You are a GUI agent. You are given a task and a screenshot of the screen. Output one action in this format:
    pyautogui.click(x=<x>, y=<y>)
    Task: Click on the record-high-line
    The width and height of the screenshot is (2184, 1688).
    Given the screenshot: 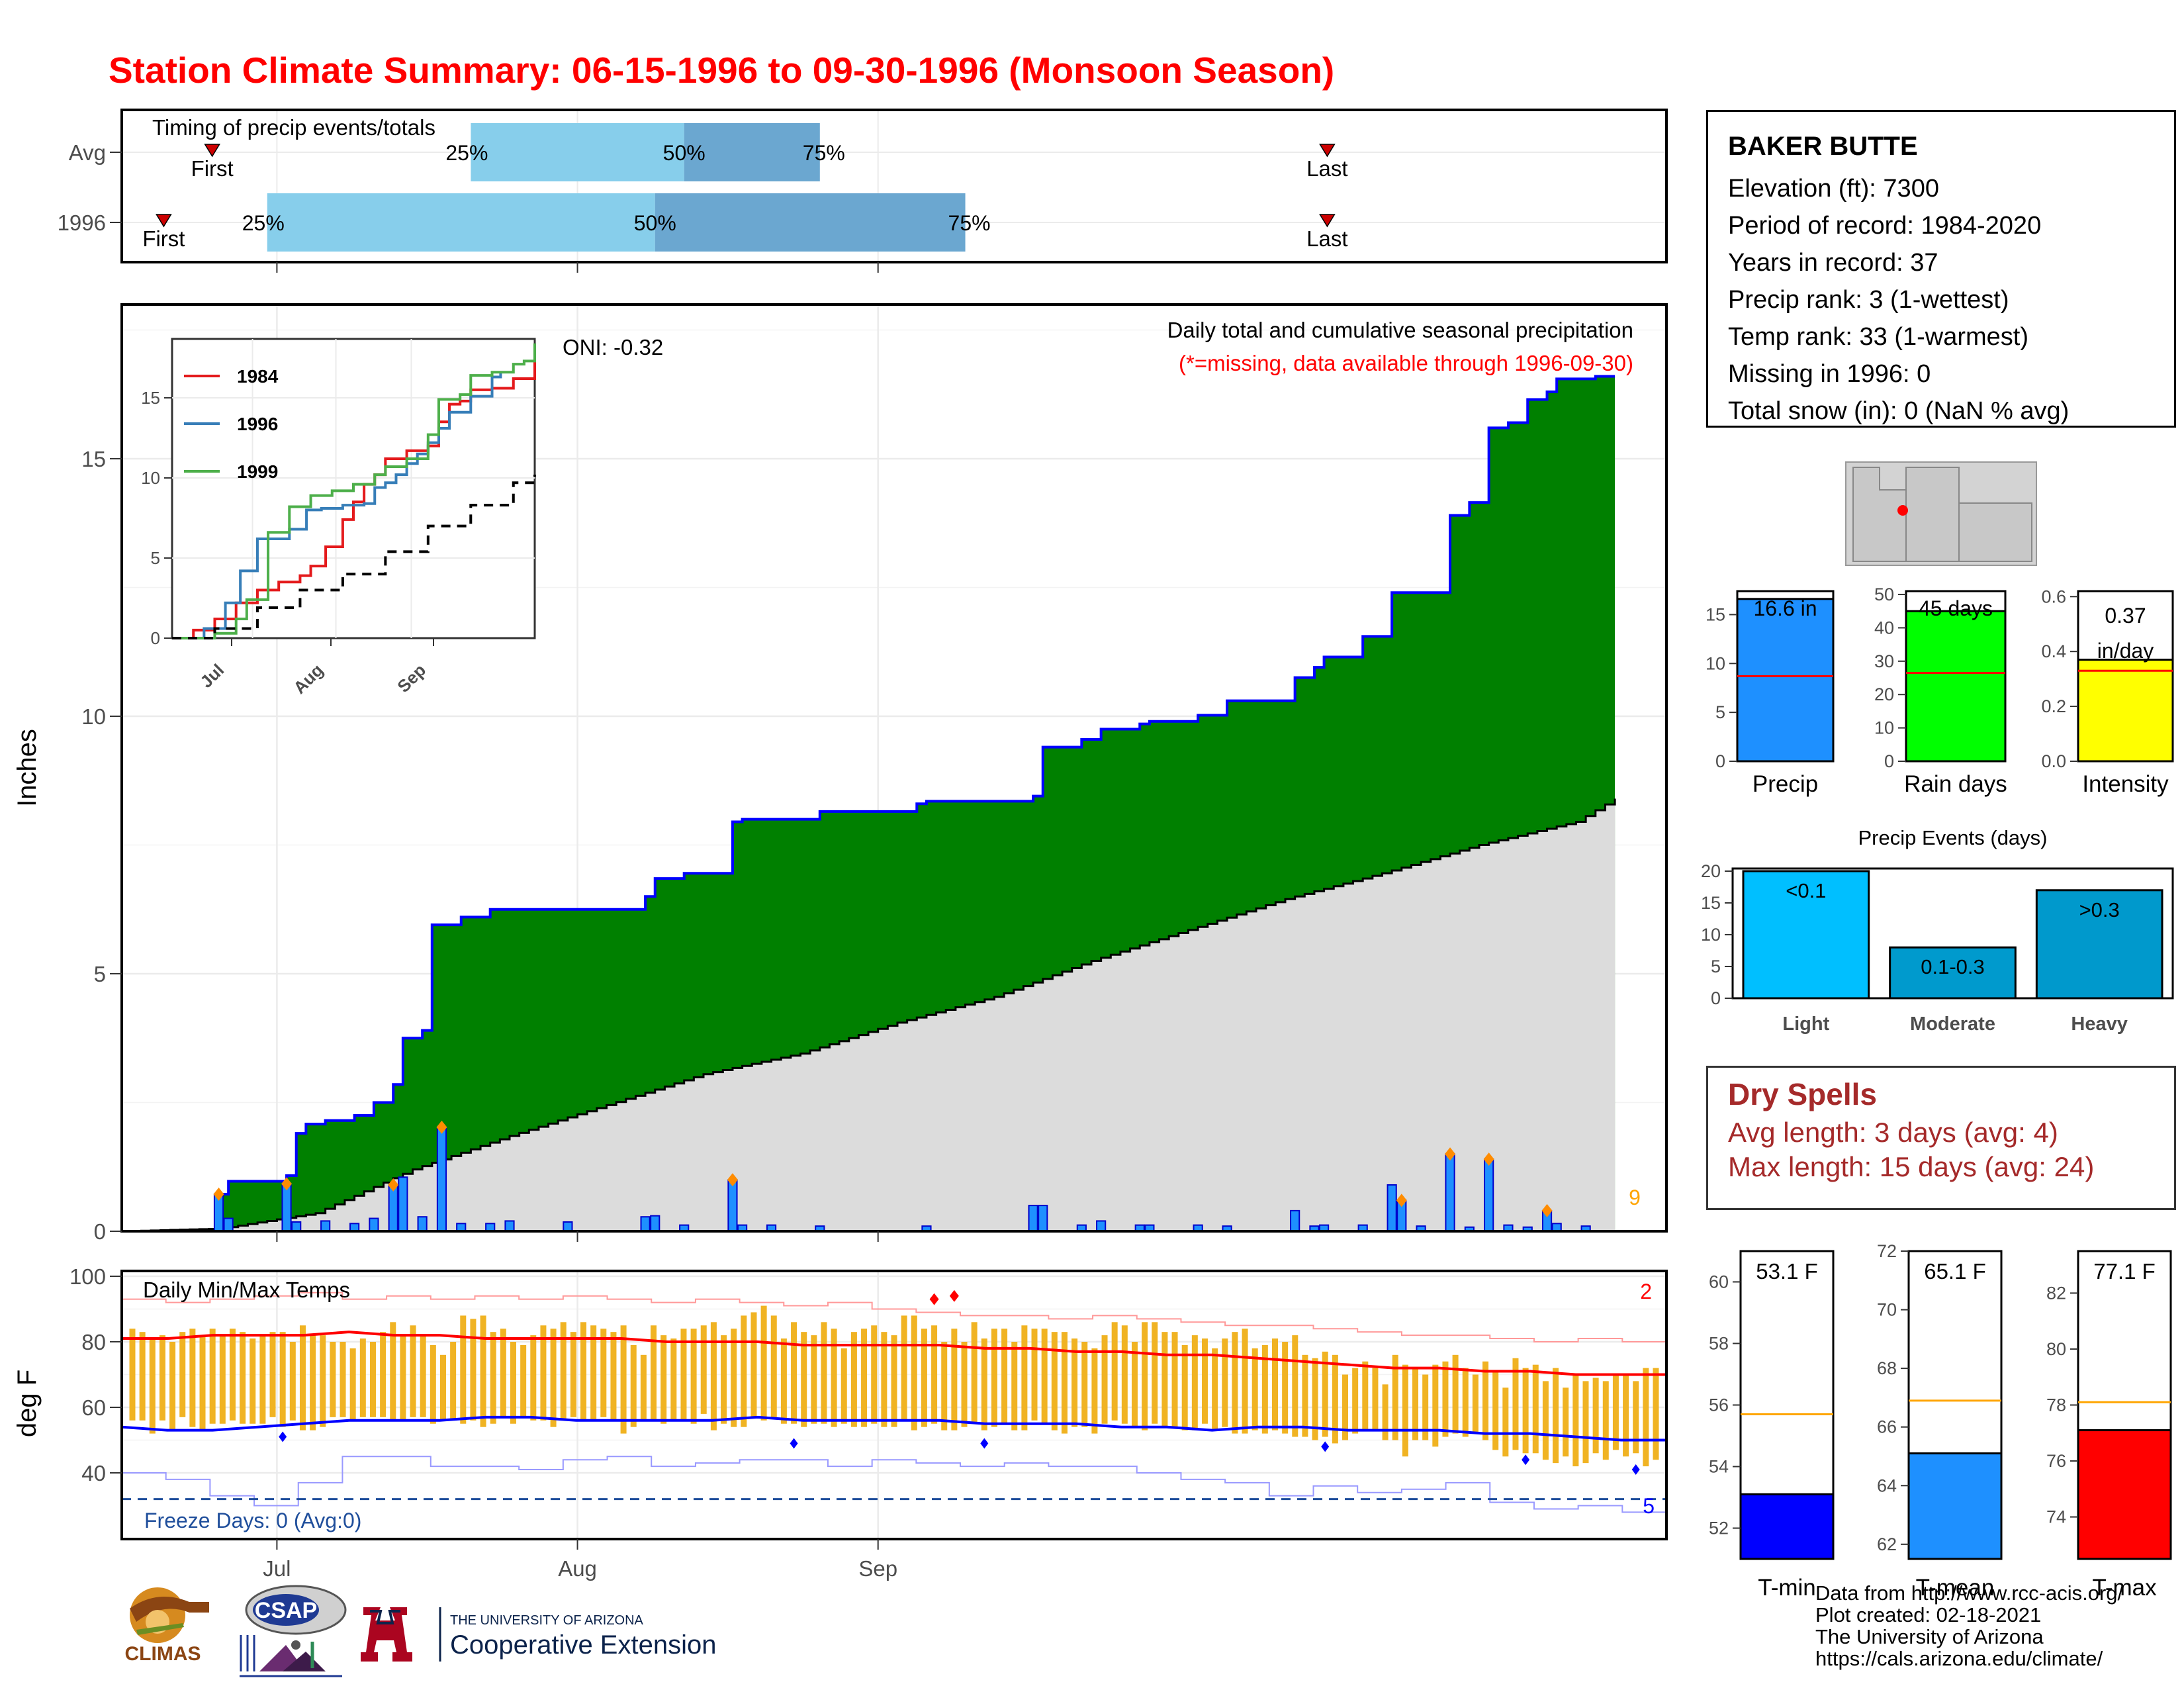 What is the action you would take?
    pyautogui.click(x=894, y=1316)
    